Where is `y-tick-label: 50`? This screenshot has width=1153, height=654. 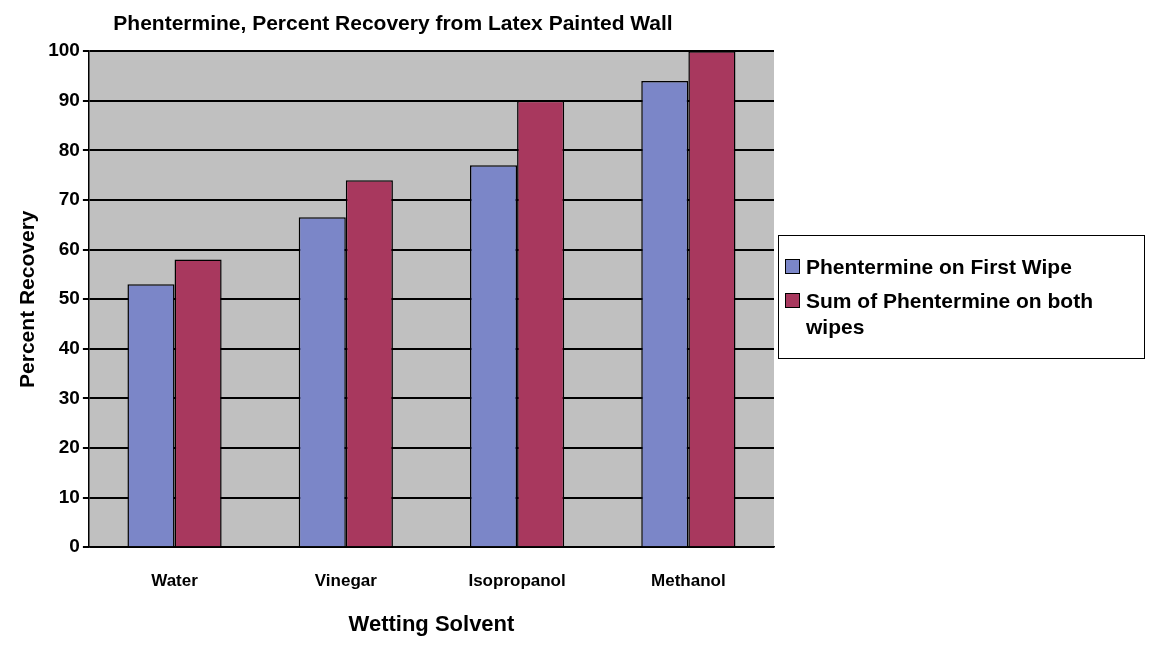
y-tick-label: 50 is located at coordinates (69, 298).